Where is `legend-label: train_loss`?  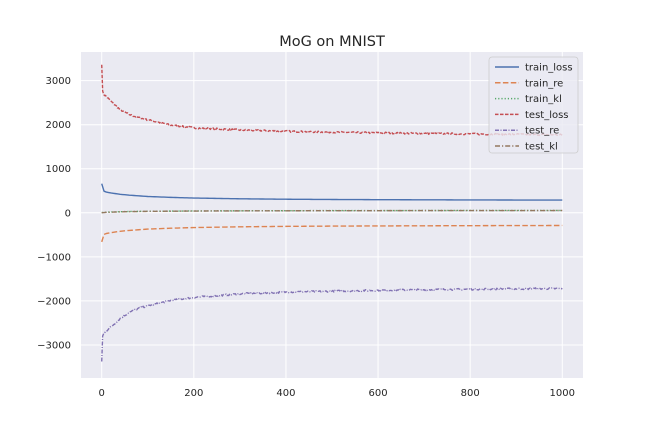 legend-label: train_loss is located at coordinates (549, 68).